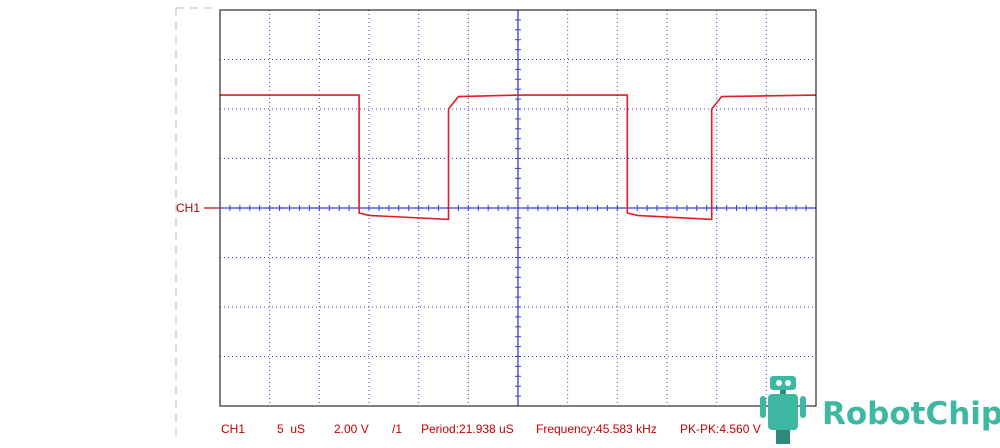 This screenshot has width=1000, height=448. What do you see at coordinates (351, 429) in the screenshot?
I see `status-volts-per-div: 2.00 V` at bounding box center [351, 429].